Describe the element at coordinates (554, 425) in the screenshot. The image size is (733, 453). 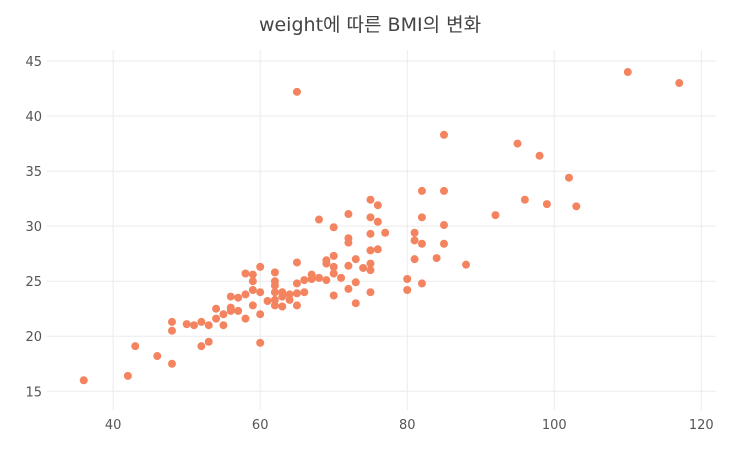
I see `x-tick-label: 100` at that location.